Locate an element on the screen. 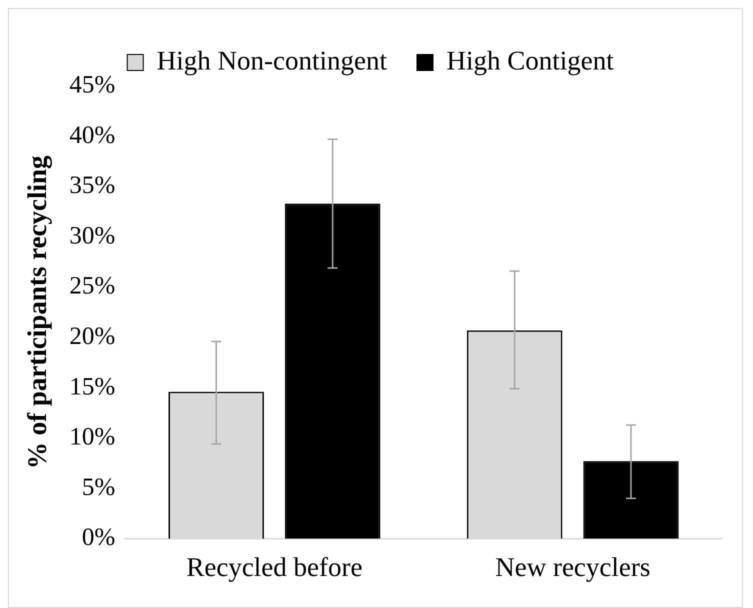 Image resolution: width=753 pixels, height=608 pixels. y-tick-label: 30% is located at coordinates (92, 236).